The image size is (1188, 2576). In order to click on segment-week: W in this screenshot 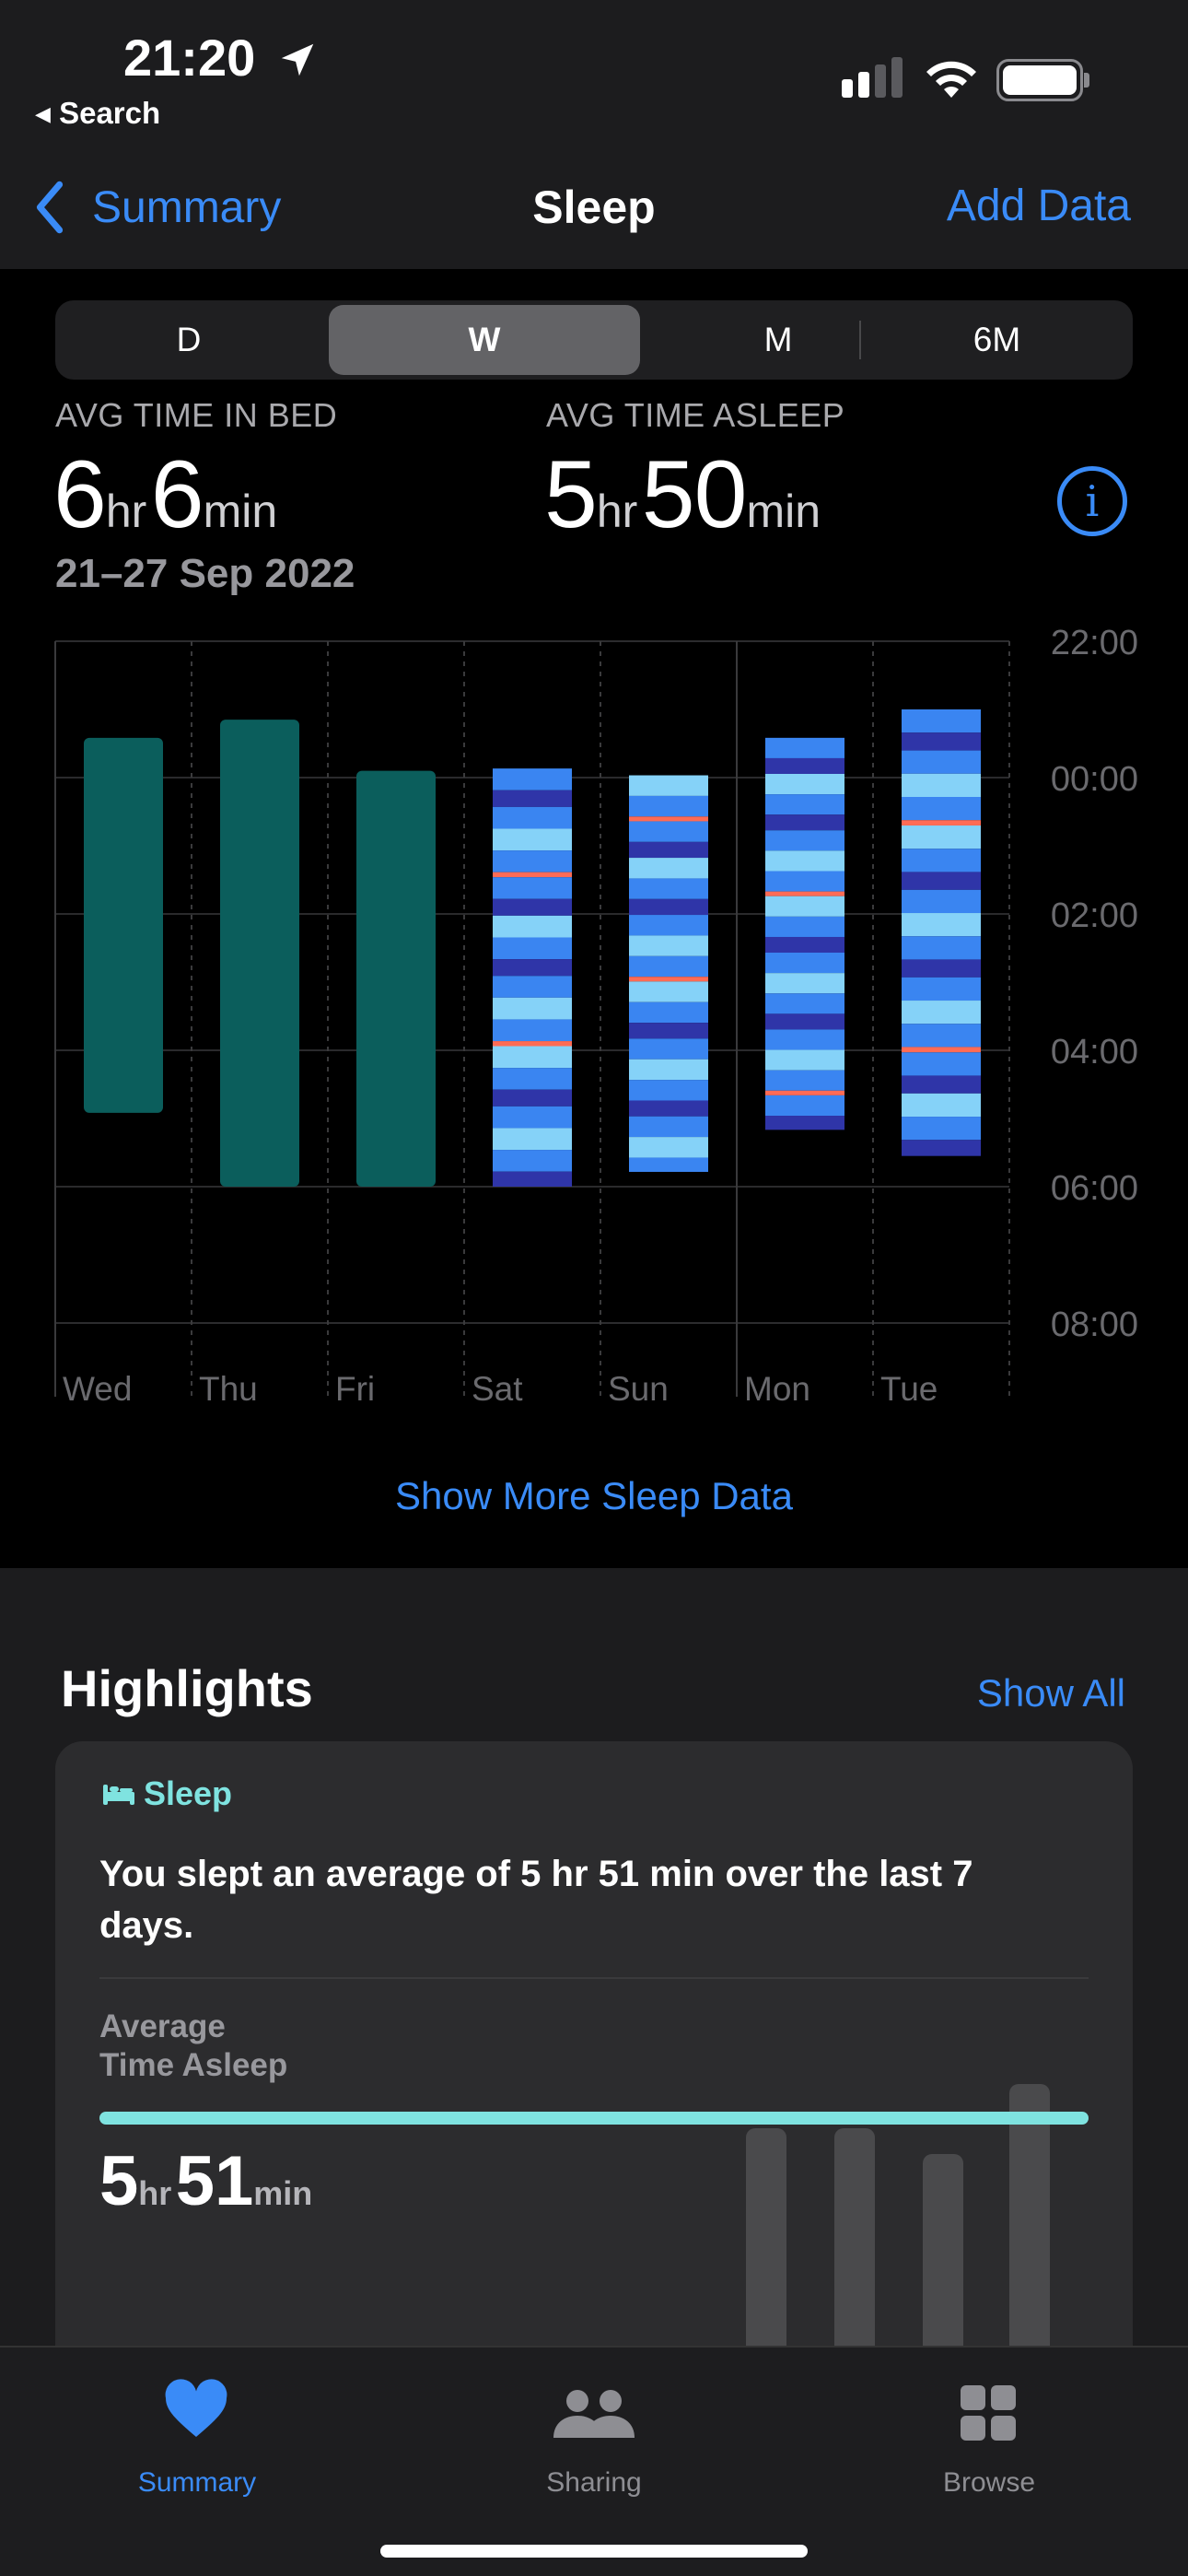, I will do `click(485, 339)`.